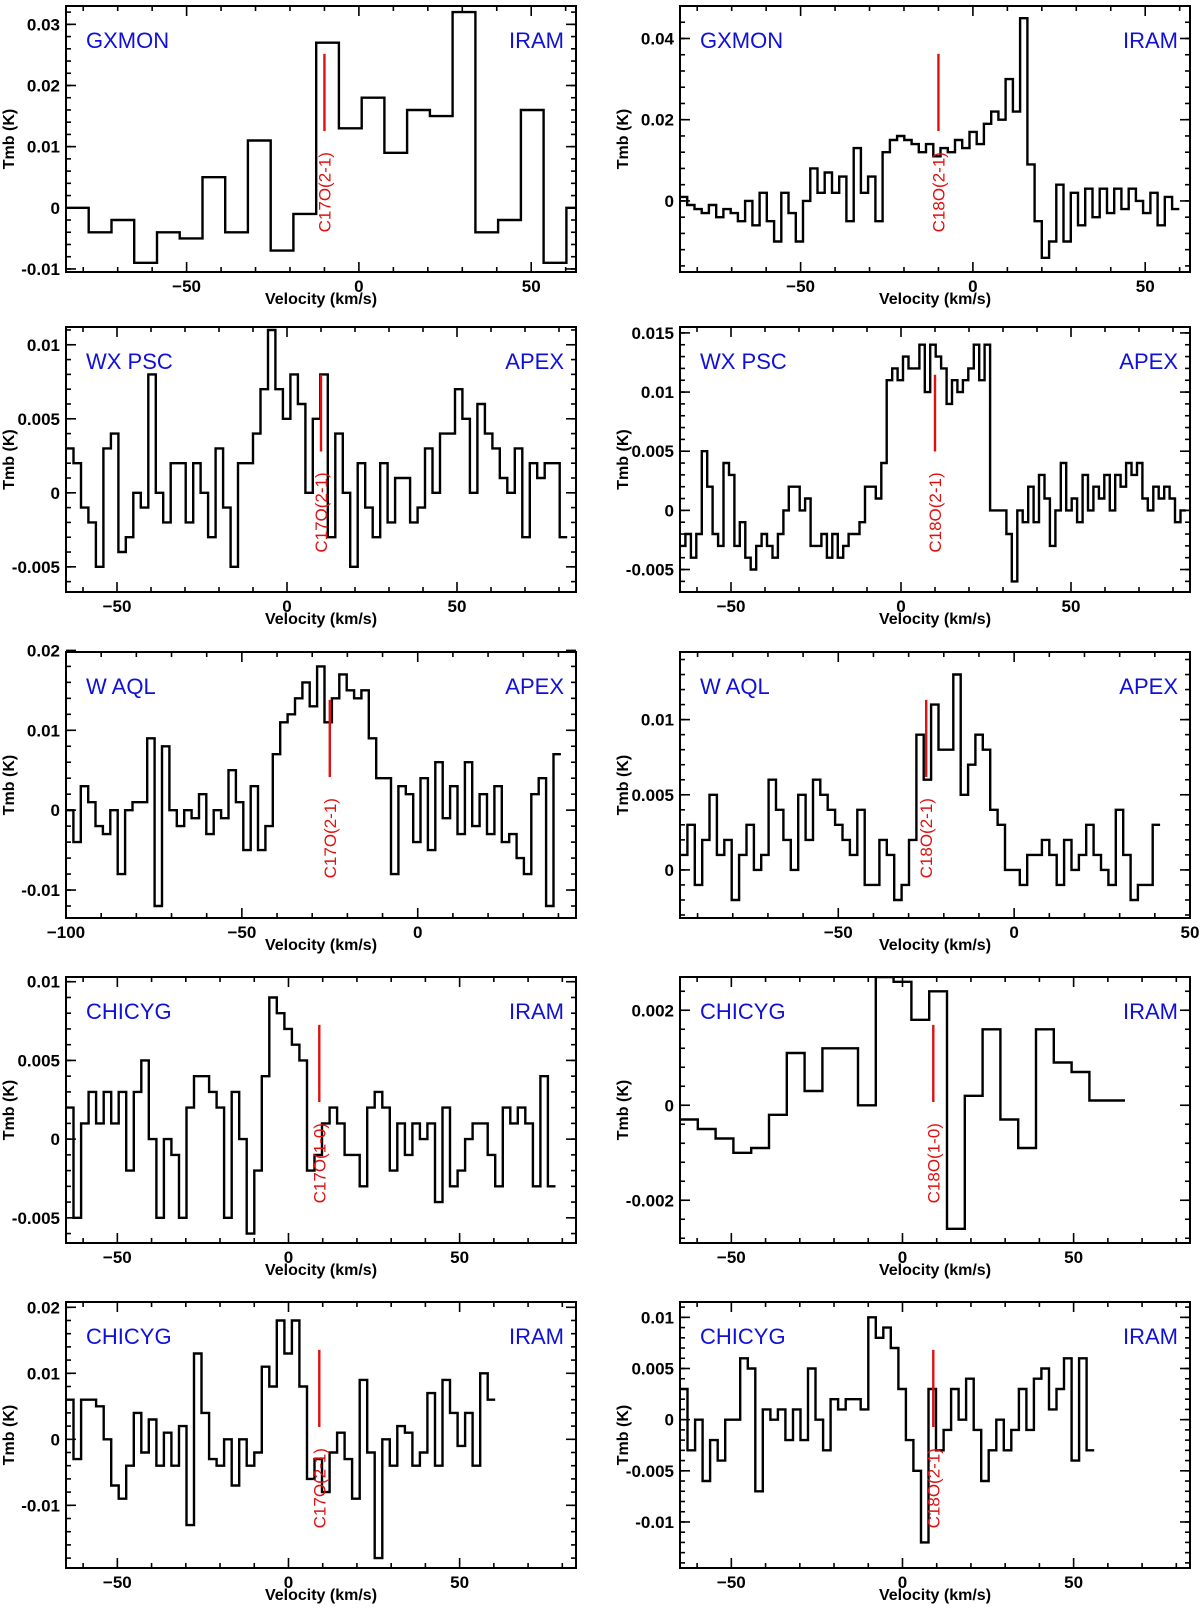 This screenshot has height=1614, width=1200. Describe the element at coordinates (650, 1200) in the screenshot. I see `y-tick-label: -0.002` at that location.